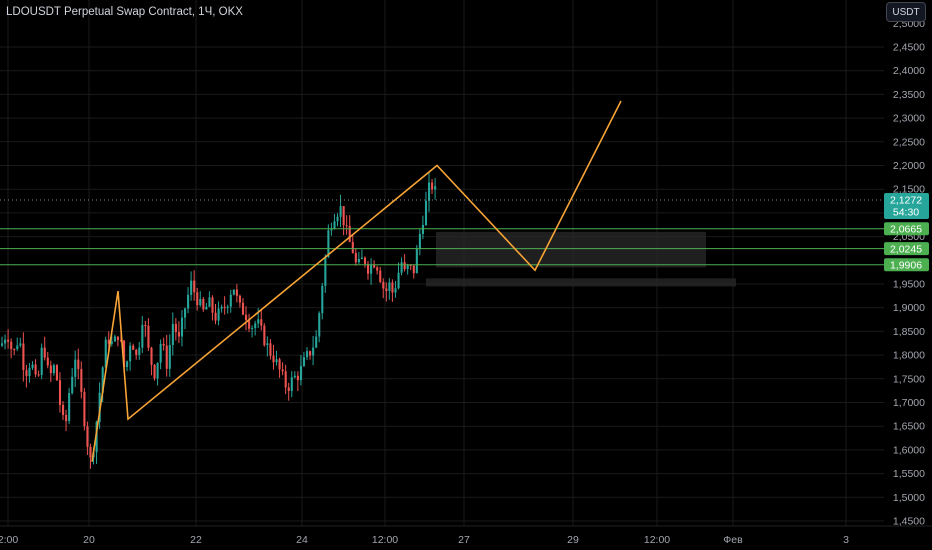 This screenshot has height=550, width=932. What do you see at coordinates (909, 403) in the screenshot?
I see `price-tick-label: 1,7000` at bounding box center [909, 403].